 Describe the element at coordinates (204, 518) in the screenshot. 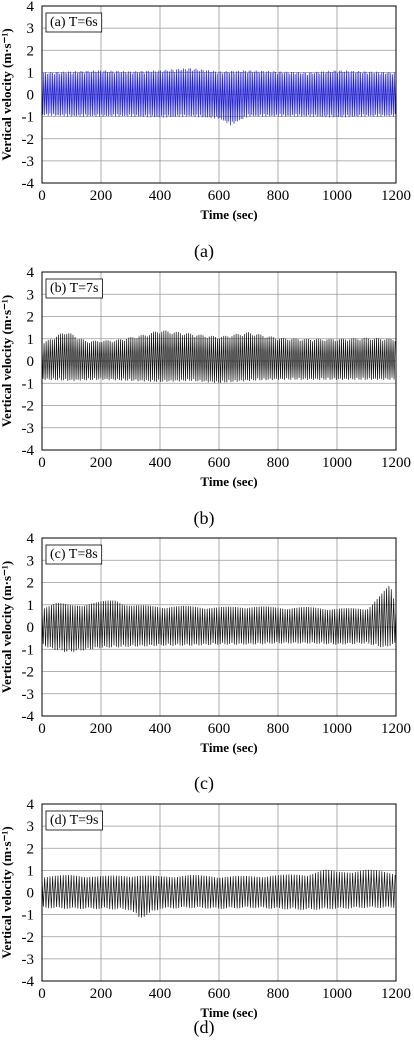

I see `panel-caption: (b)` at that location.